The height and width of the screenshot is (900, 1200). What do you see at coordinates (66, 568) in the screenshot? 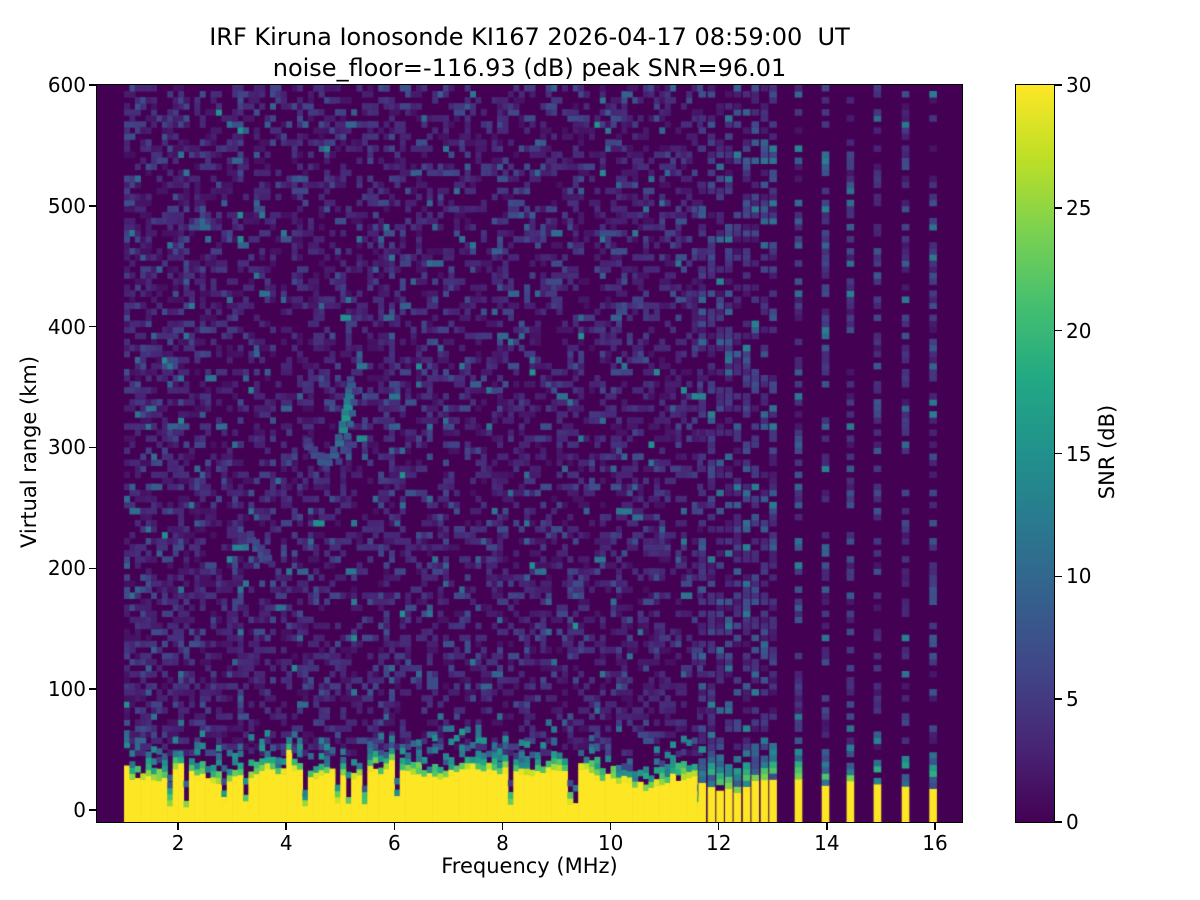
I see `y-tick-label: 200` at bounding box center [66, 568].